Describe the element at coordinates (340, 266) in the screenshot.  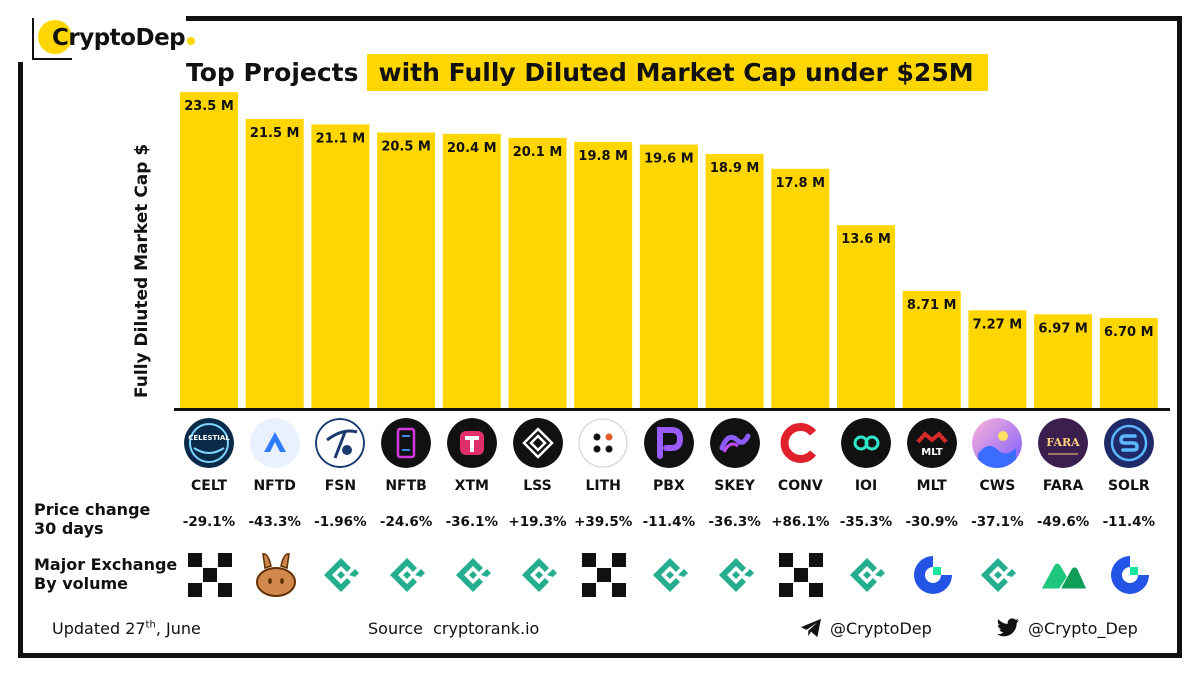
I see `bar-fsn` at that location.